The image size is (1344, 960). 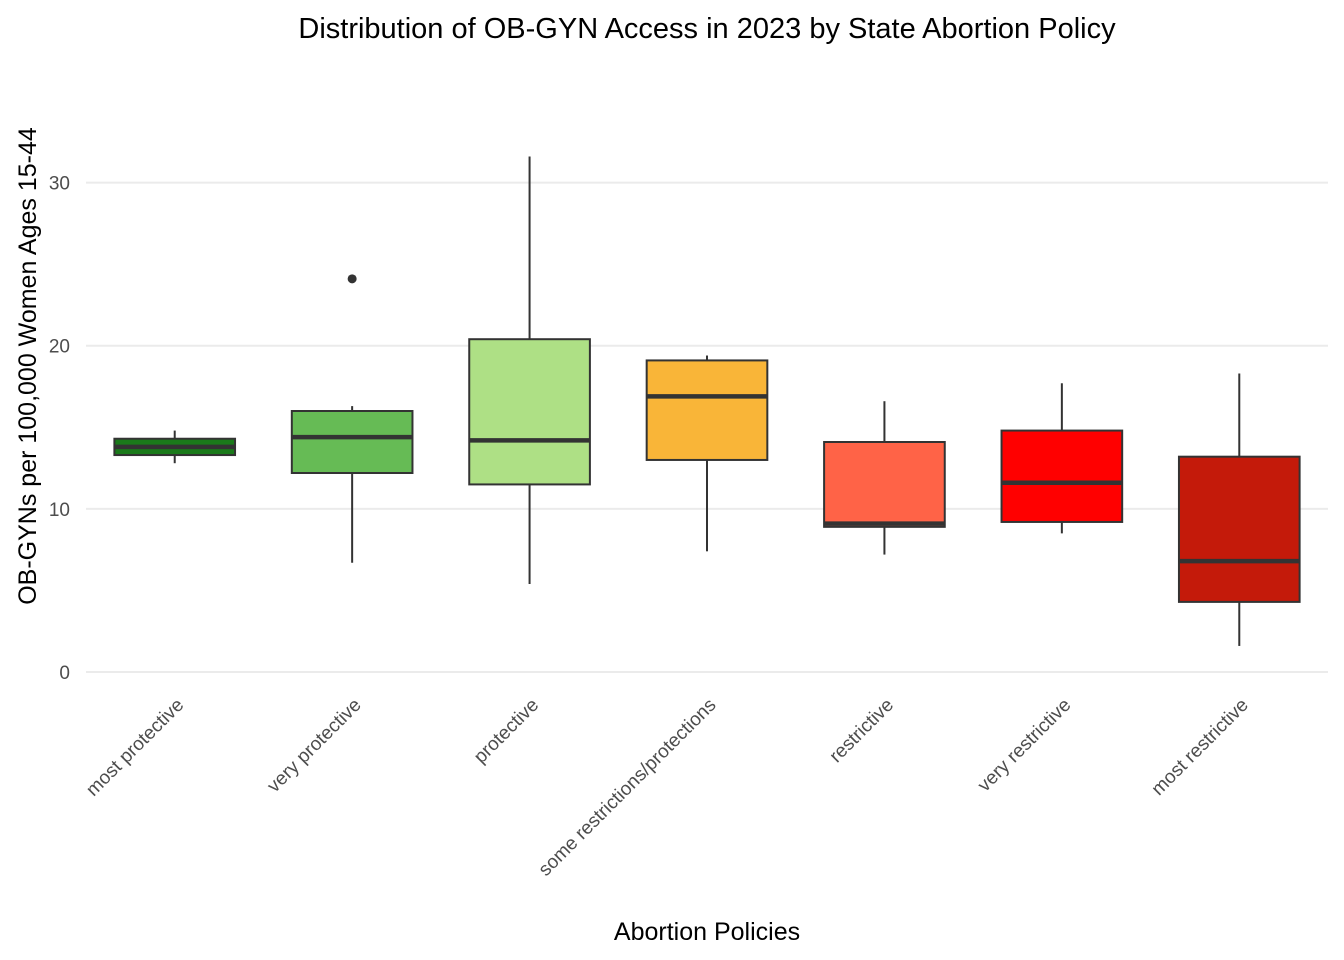 I want to click on x-tick-label-3: some restrictions/protections, so click(x=628, y=788).